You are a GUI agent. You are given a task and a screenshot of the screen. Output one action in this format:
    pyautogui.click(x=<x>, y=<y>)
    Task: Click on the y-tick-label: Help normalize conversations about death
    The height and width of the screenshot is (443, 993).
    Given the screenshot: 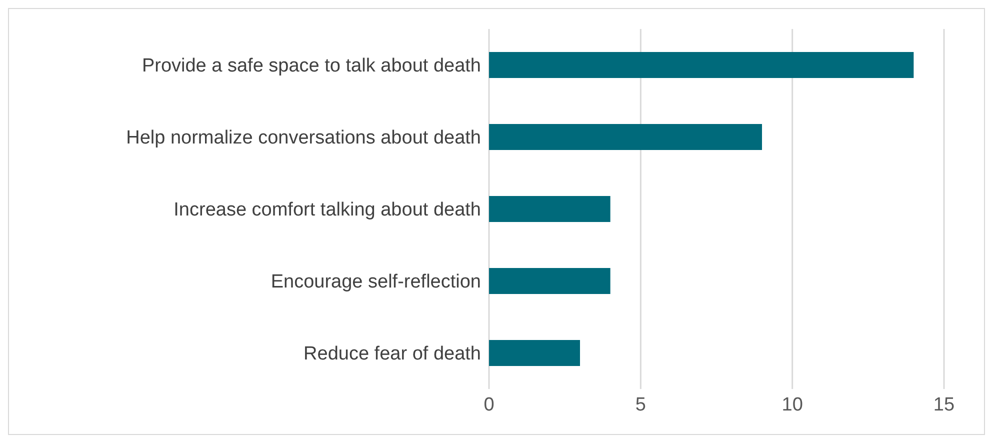 What is the action you would take?
    pyautogui.click(x=303, y=138)
    